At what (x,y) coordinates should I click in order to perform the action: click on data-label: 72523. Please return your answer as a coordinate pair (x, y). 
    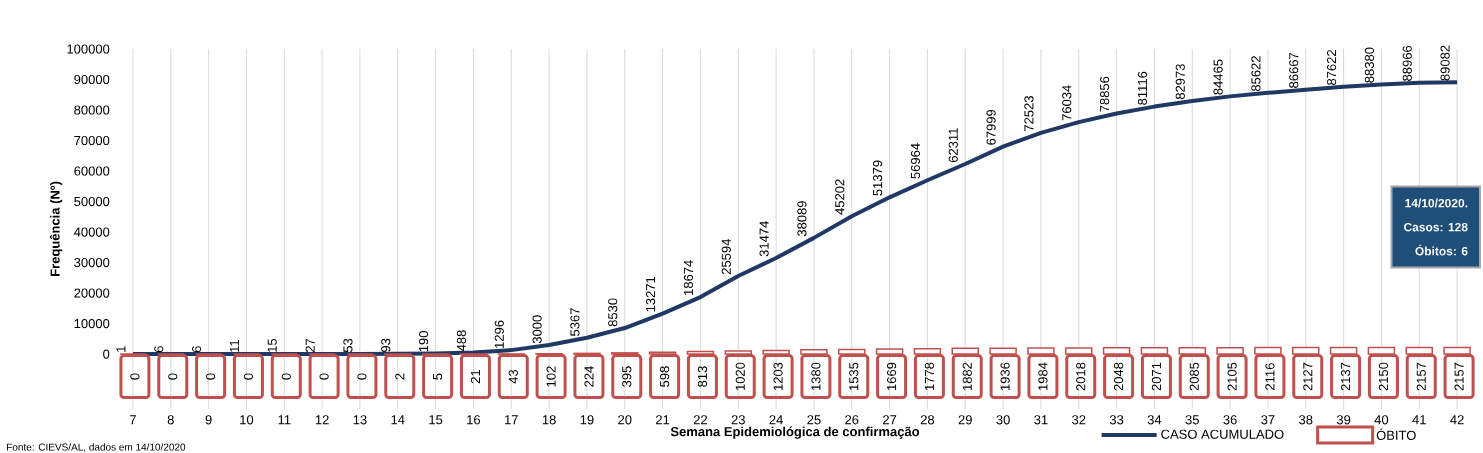
    Looking at the image, I should click on (1029, 113).